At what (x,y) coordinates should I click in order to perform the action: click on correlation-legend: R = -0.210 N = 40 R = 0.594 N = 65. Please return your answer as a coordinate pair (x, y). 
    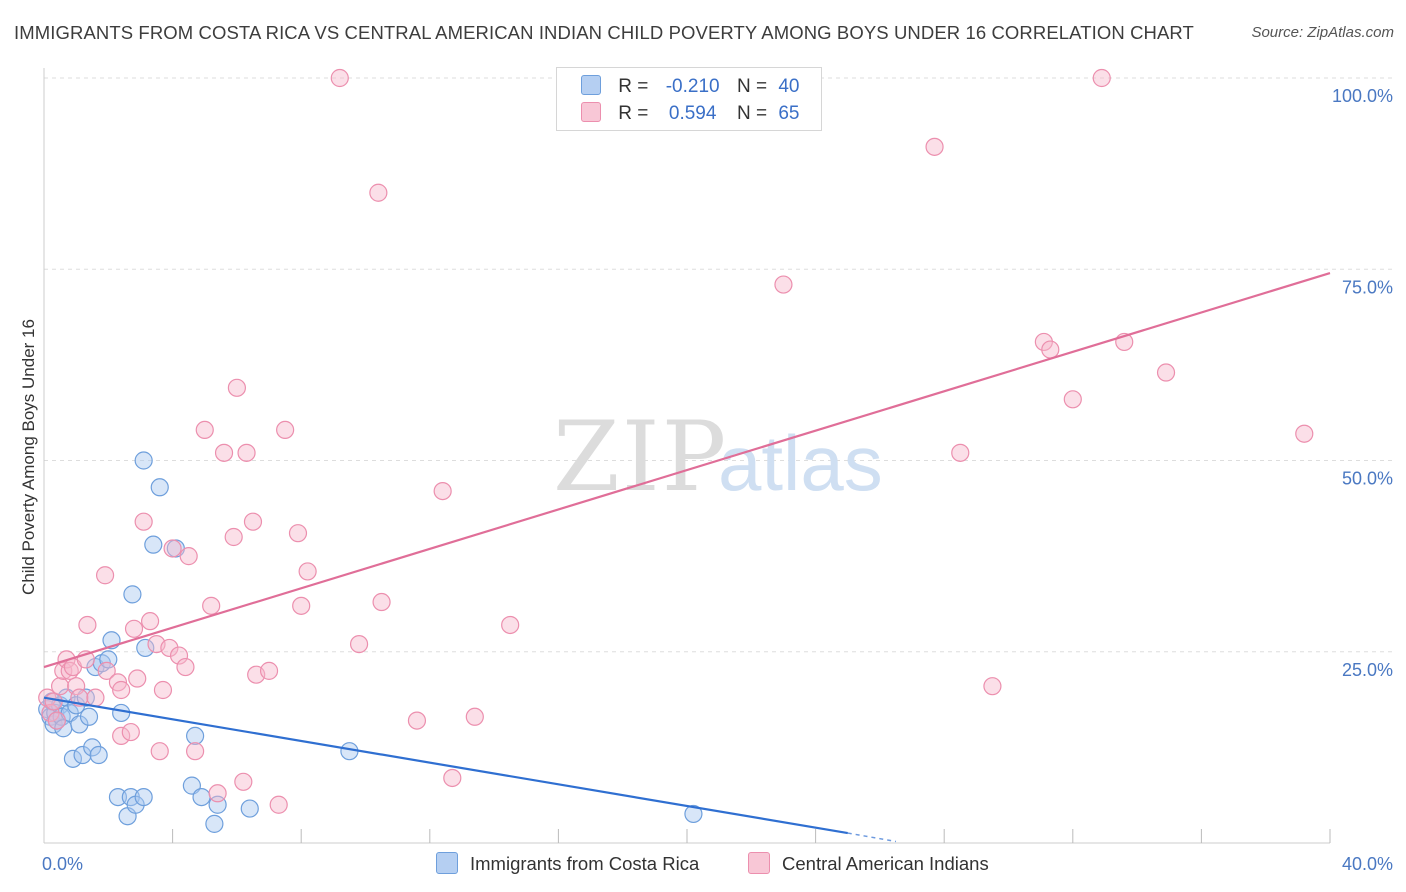
    Looking at the image, I should click on (689, 99).